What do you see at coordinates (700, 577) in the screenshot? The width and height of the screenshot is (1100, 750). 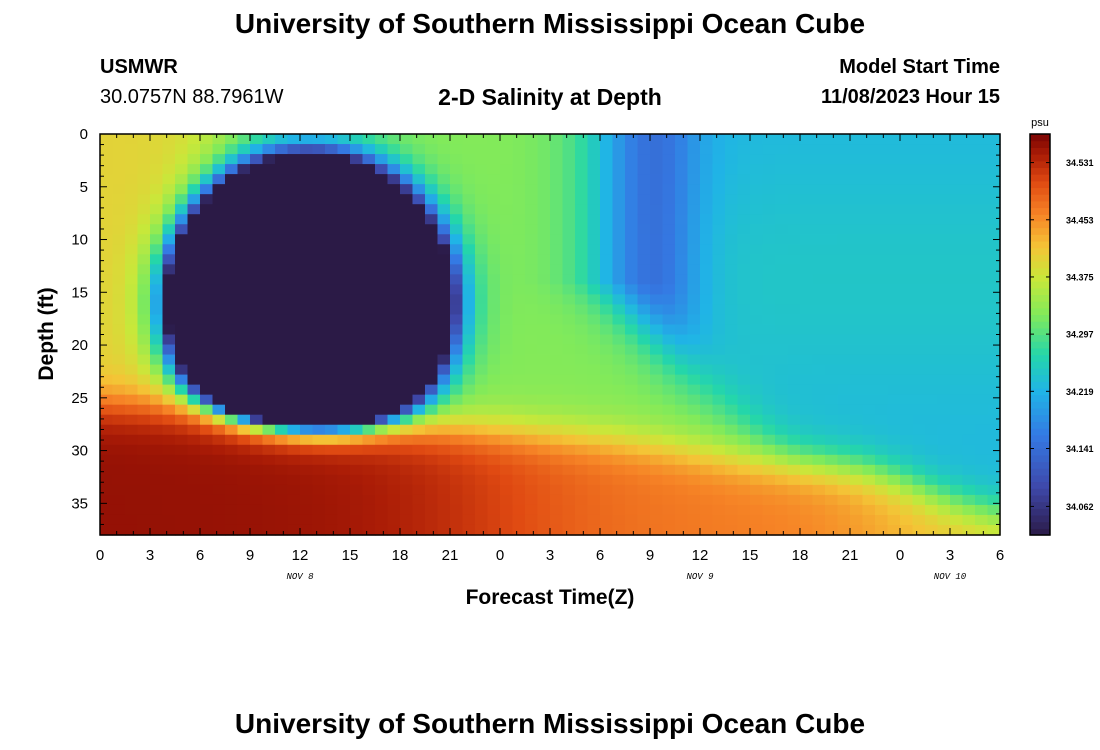 I see `x-day-label: NOV 9` at bounding box center [700, 577].